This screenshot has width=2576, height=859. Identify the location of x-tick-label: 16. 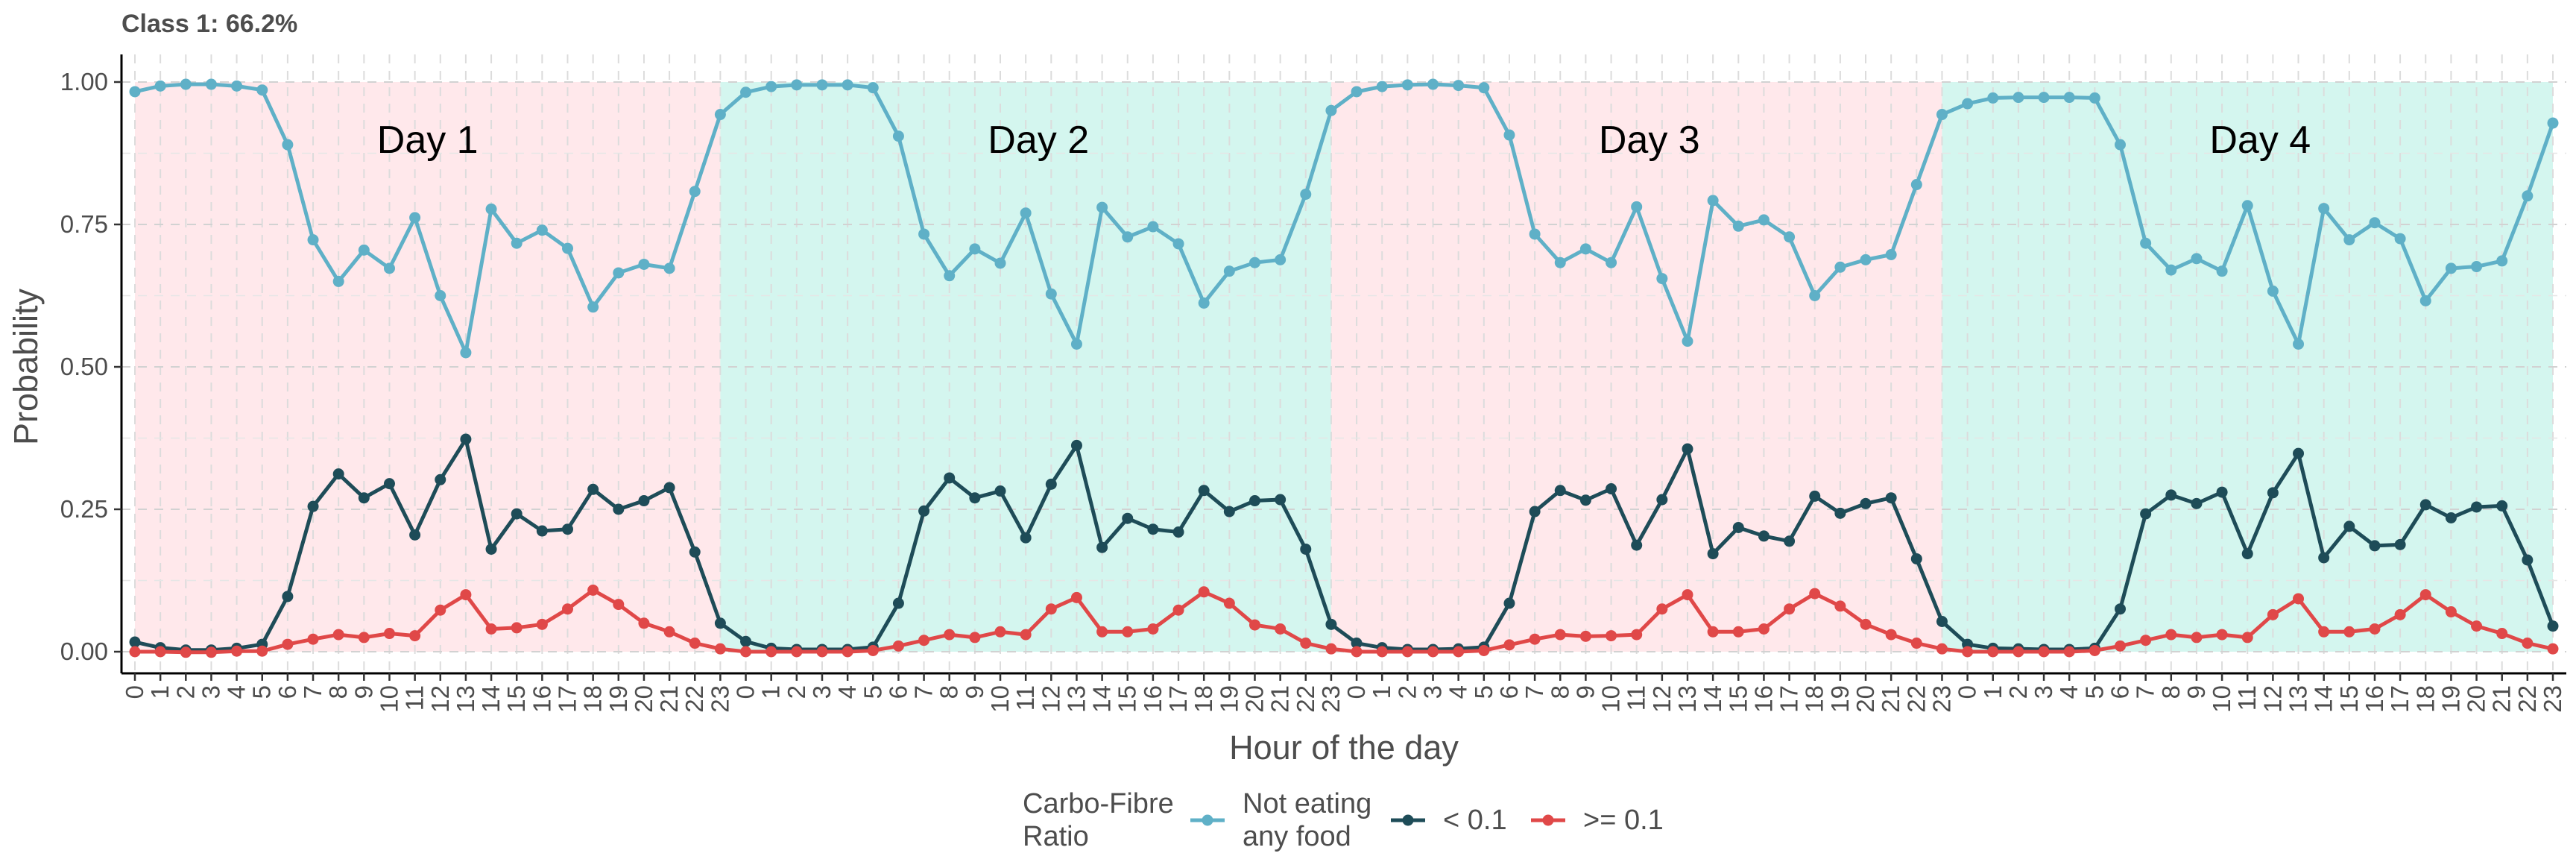
(2374, 699).